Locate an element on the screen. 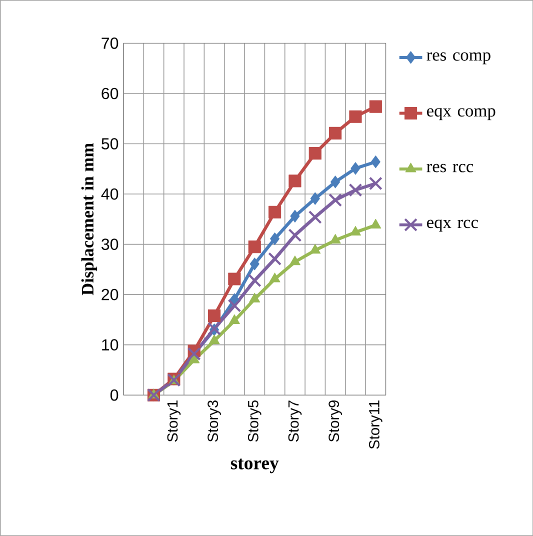 This screenshot has height=536, width=533. y-tick-label: 40 is located at coordinates (109, 194).